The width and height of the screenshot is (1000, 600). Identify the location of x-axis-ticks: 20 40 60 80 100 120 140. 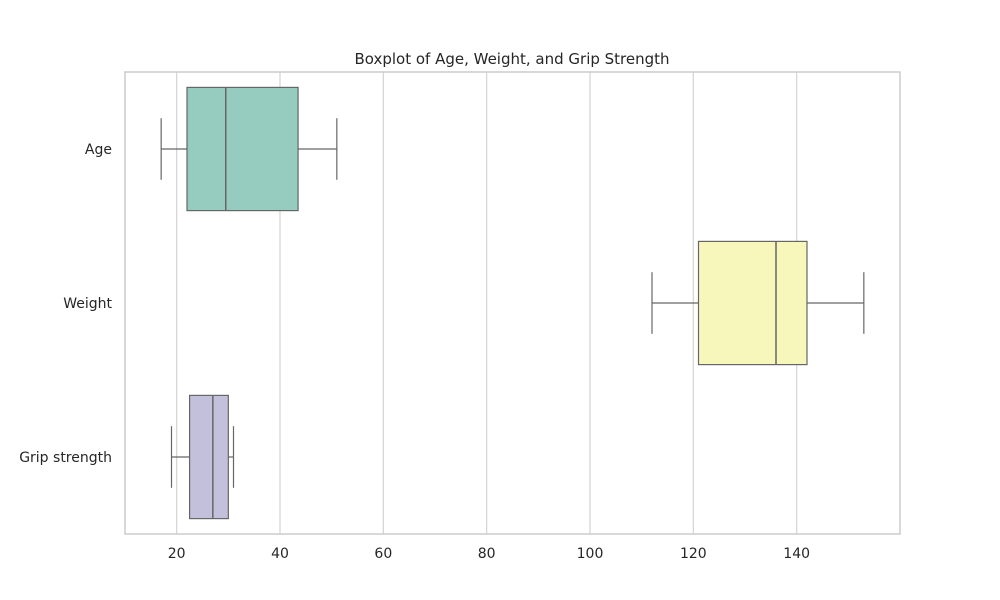
(489, 554).